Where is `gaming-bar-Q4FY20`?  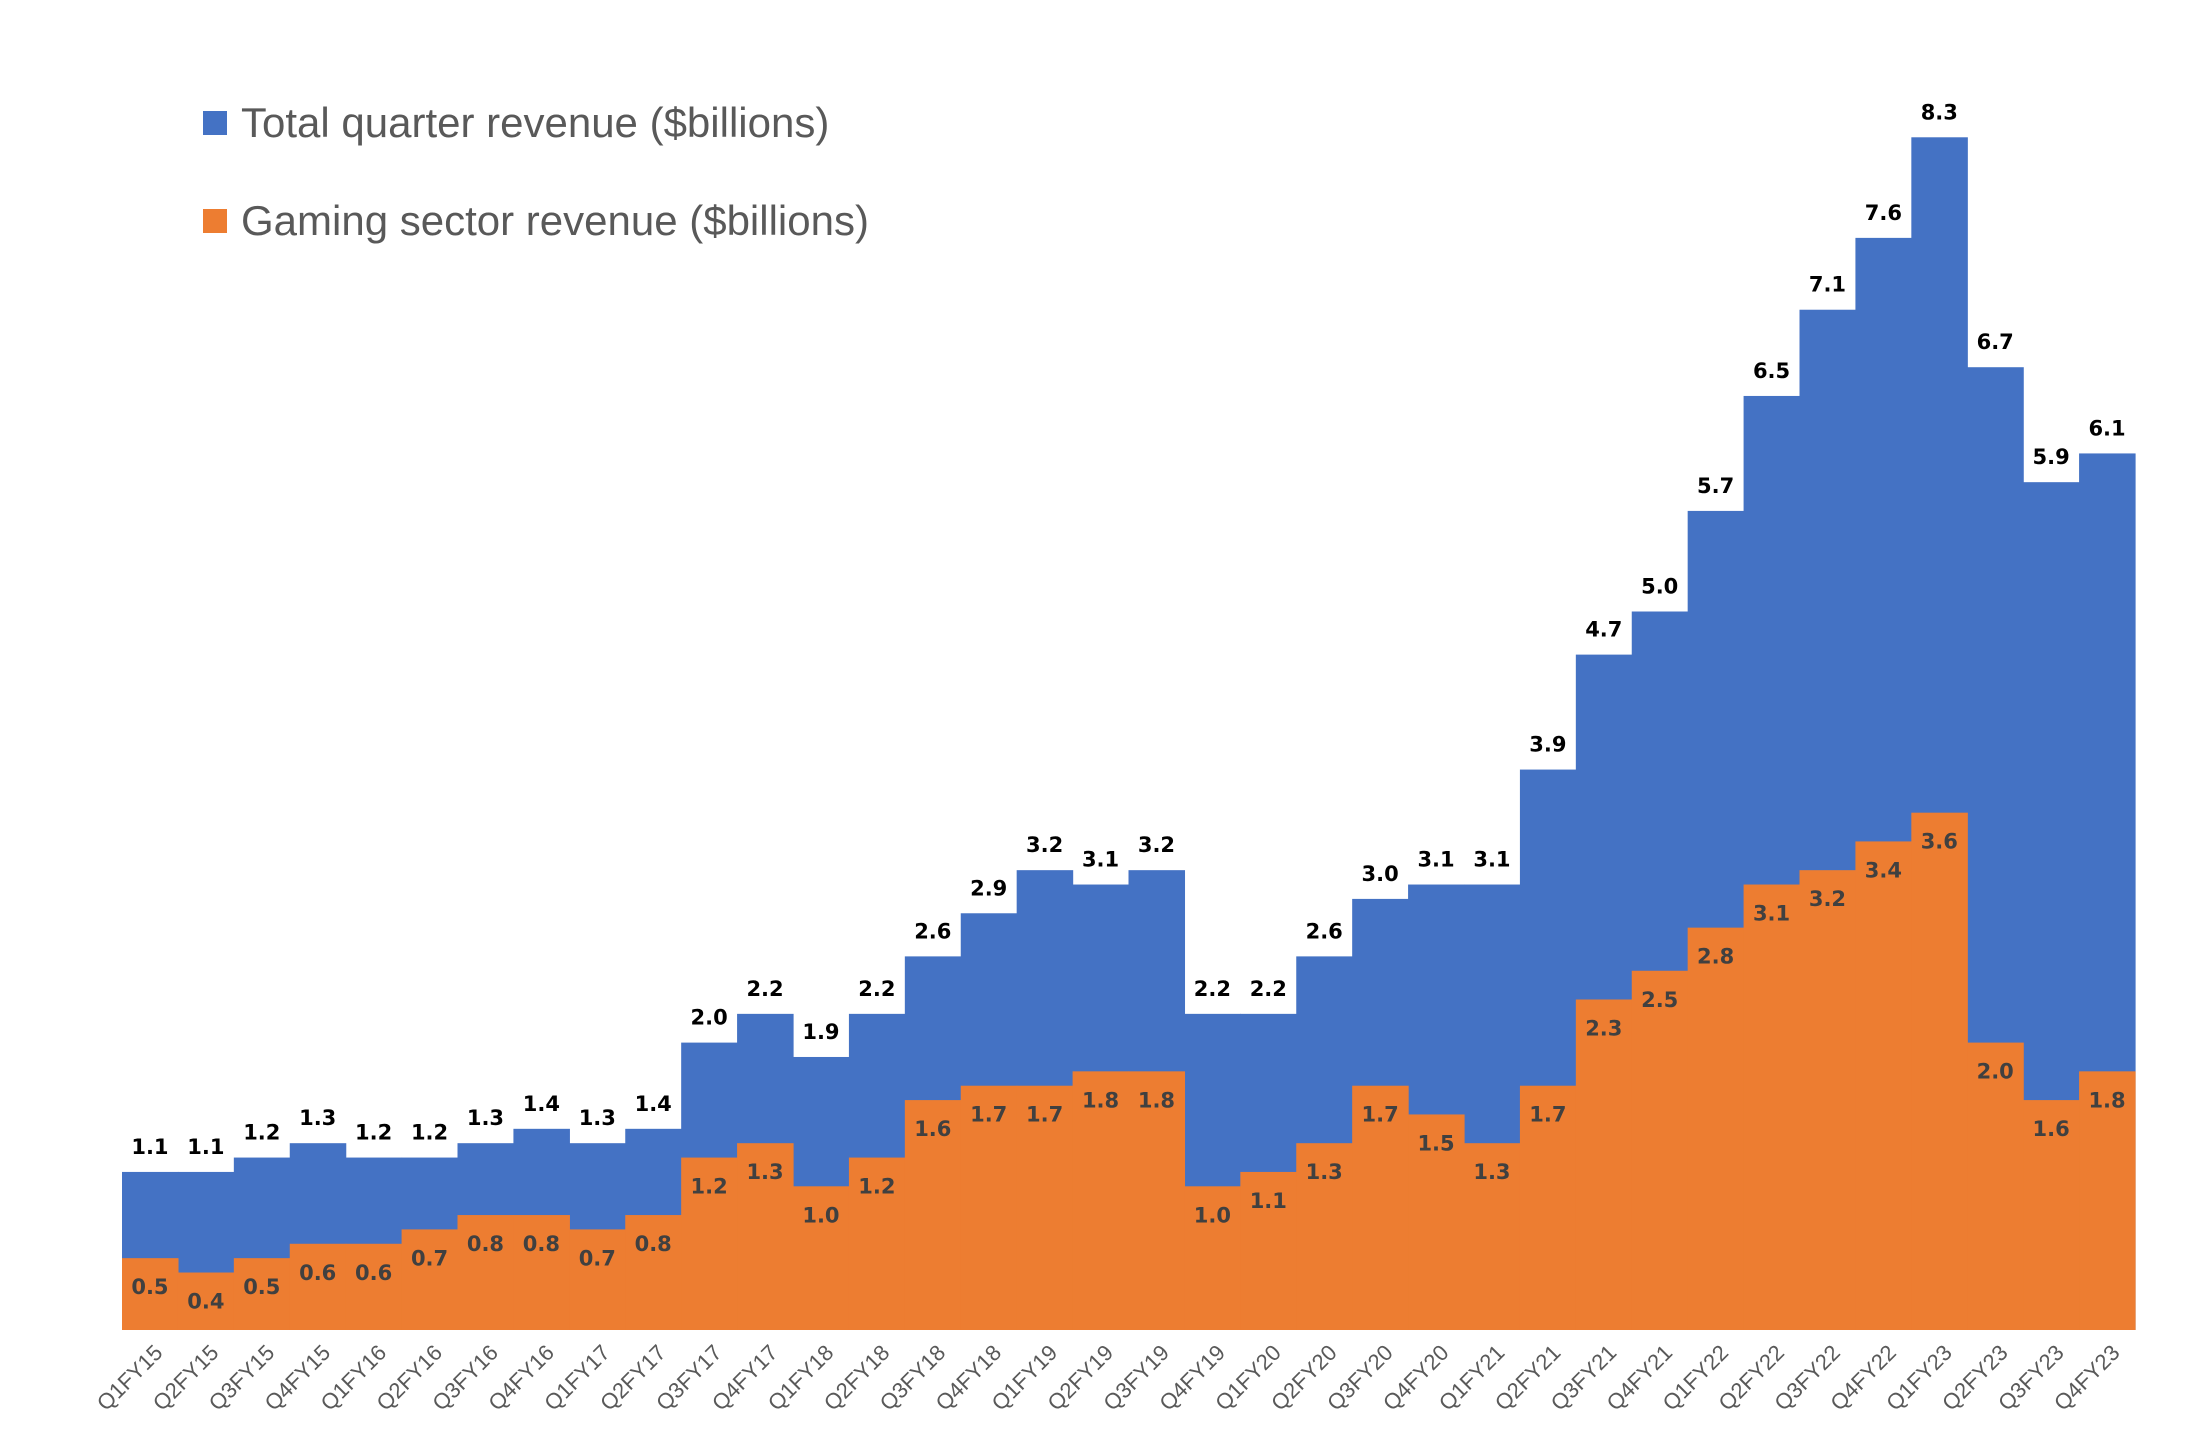
gaming-bar-Q4FY20 is located at coordinates (1436, 1222).